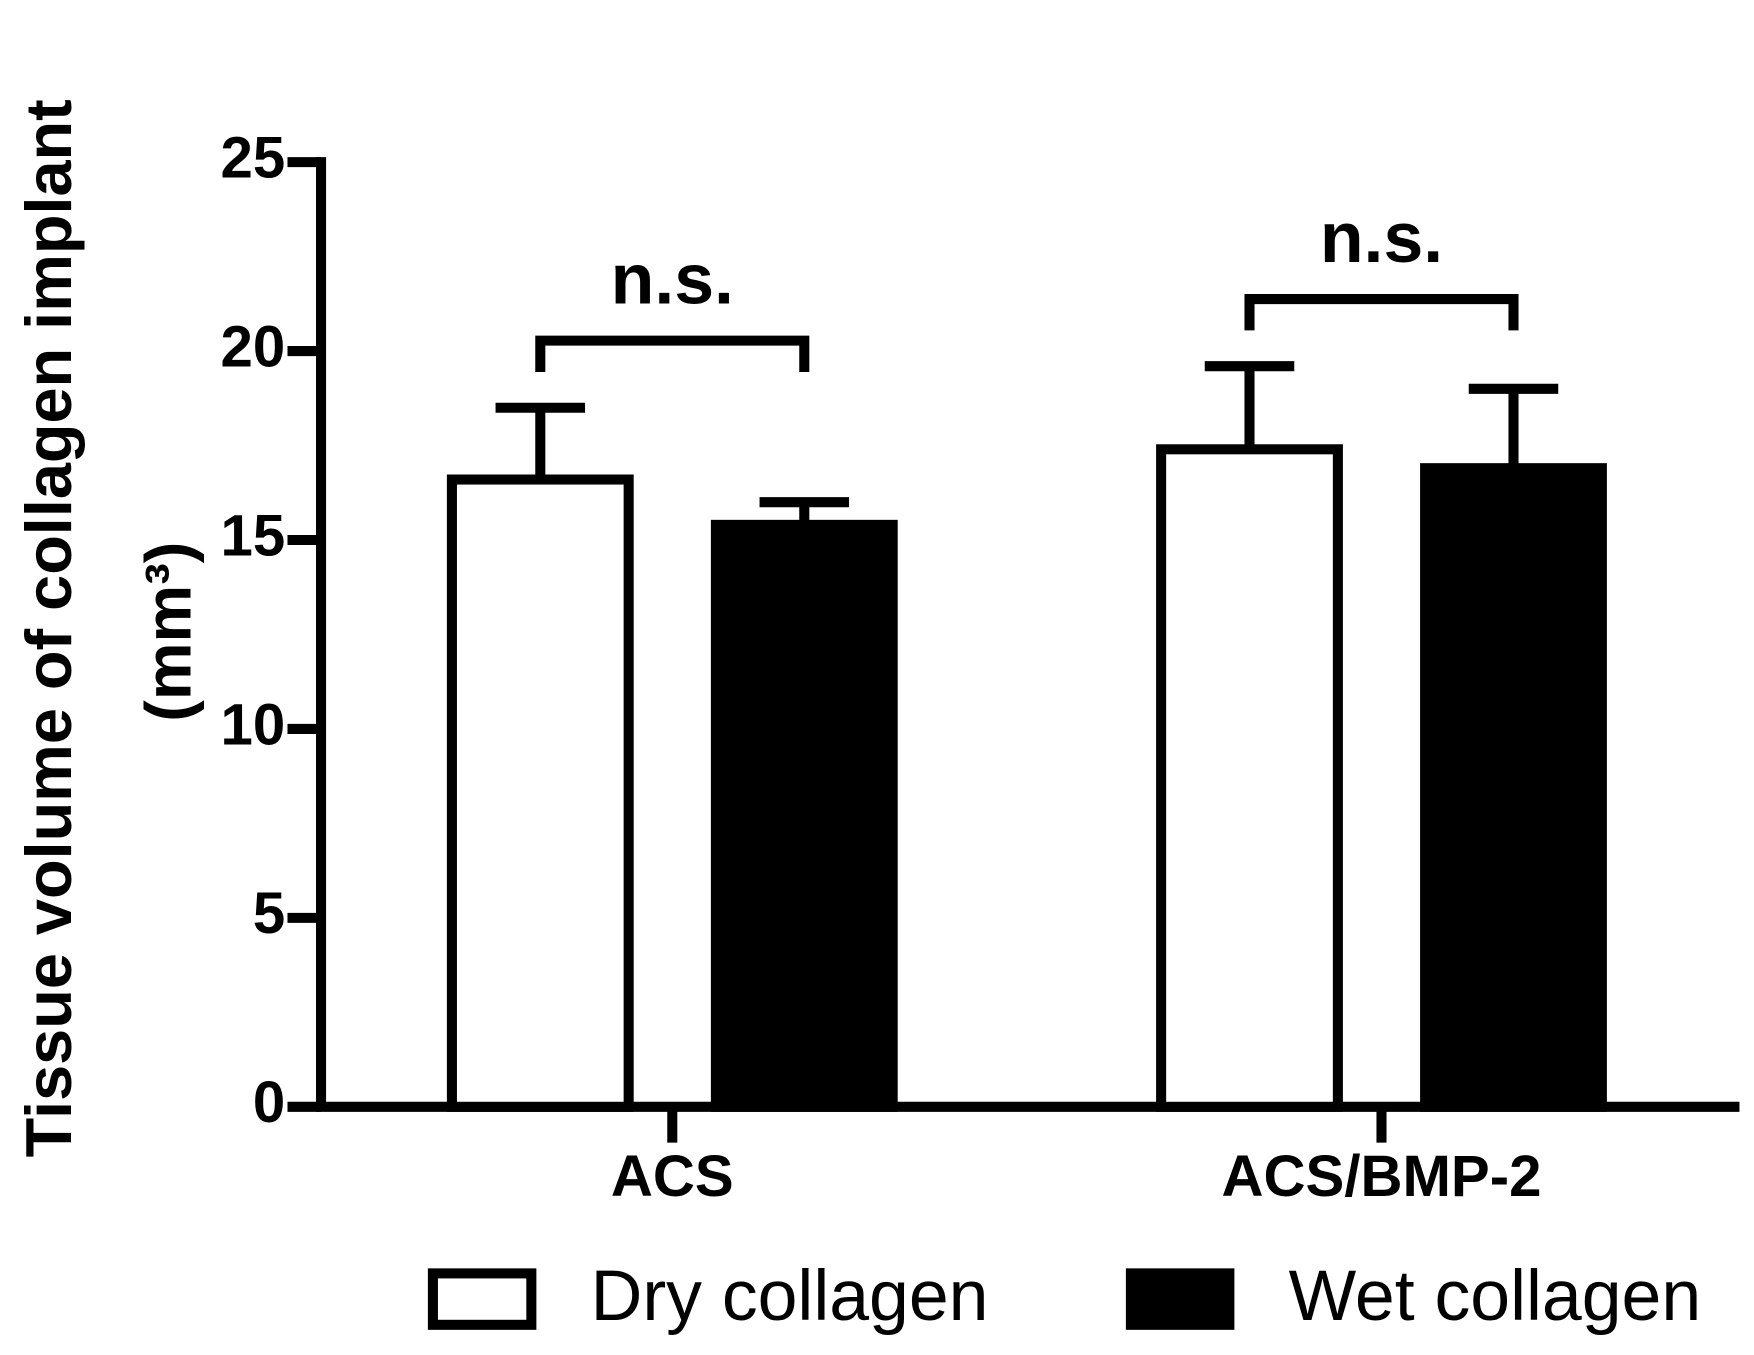  What do you see at coordinates (48, 628) in the screenshot?
I see `y-axis-label: Tissue volume of collagen implant` at bounding box center [48, 628].